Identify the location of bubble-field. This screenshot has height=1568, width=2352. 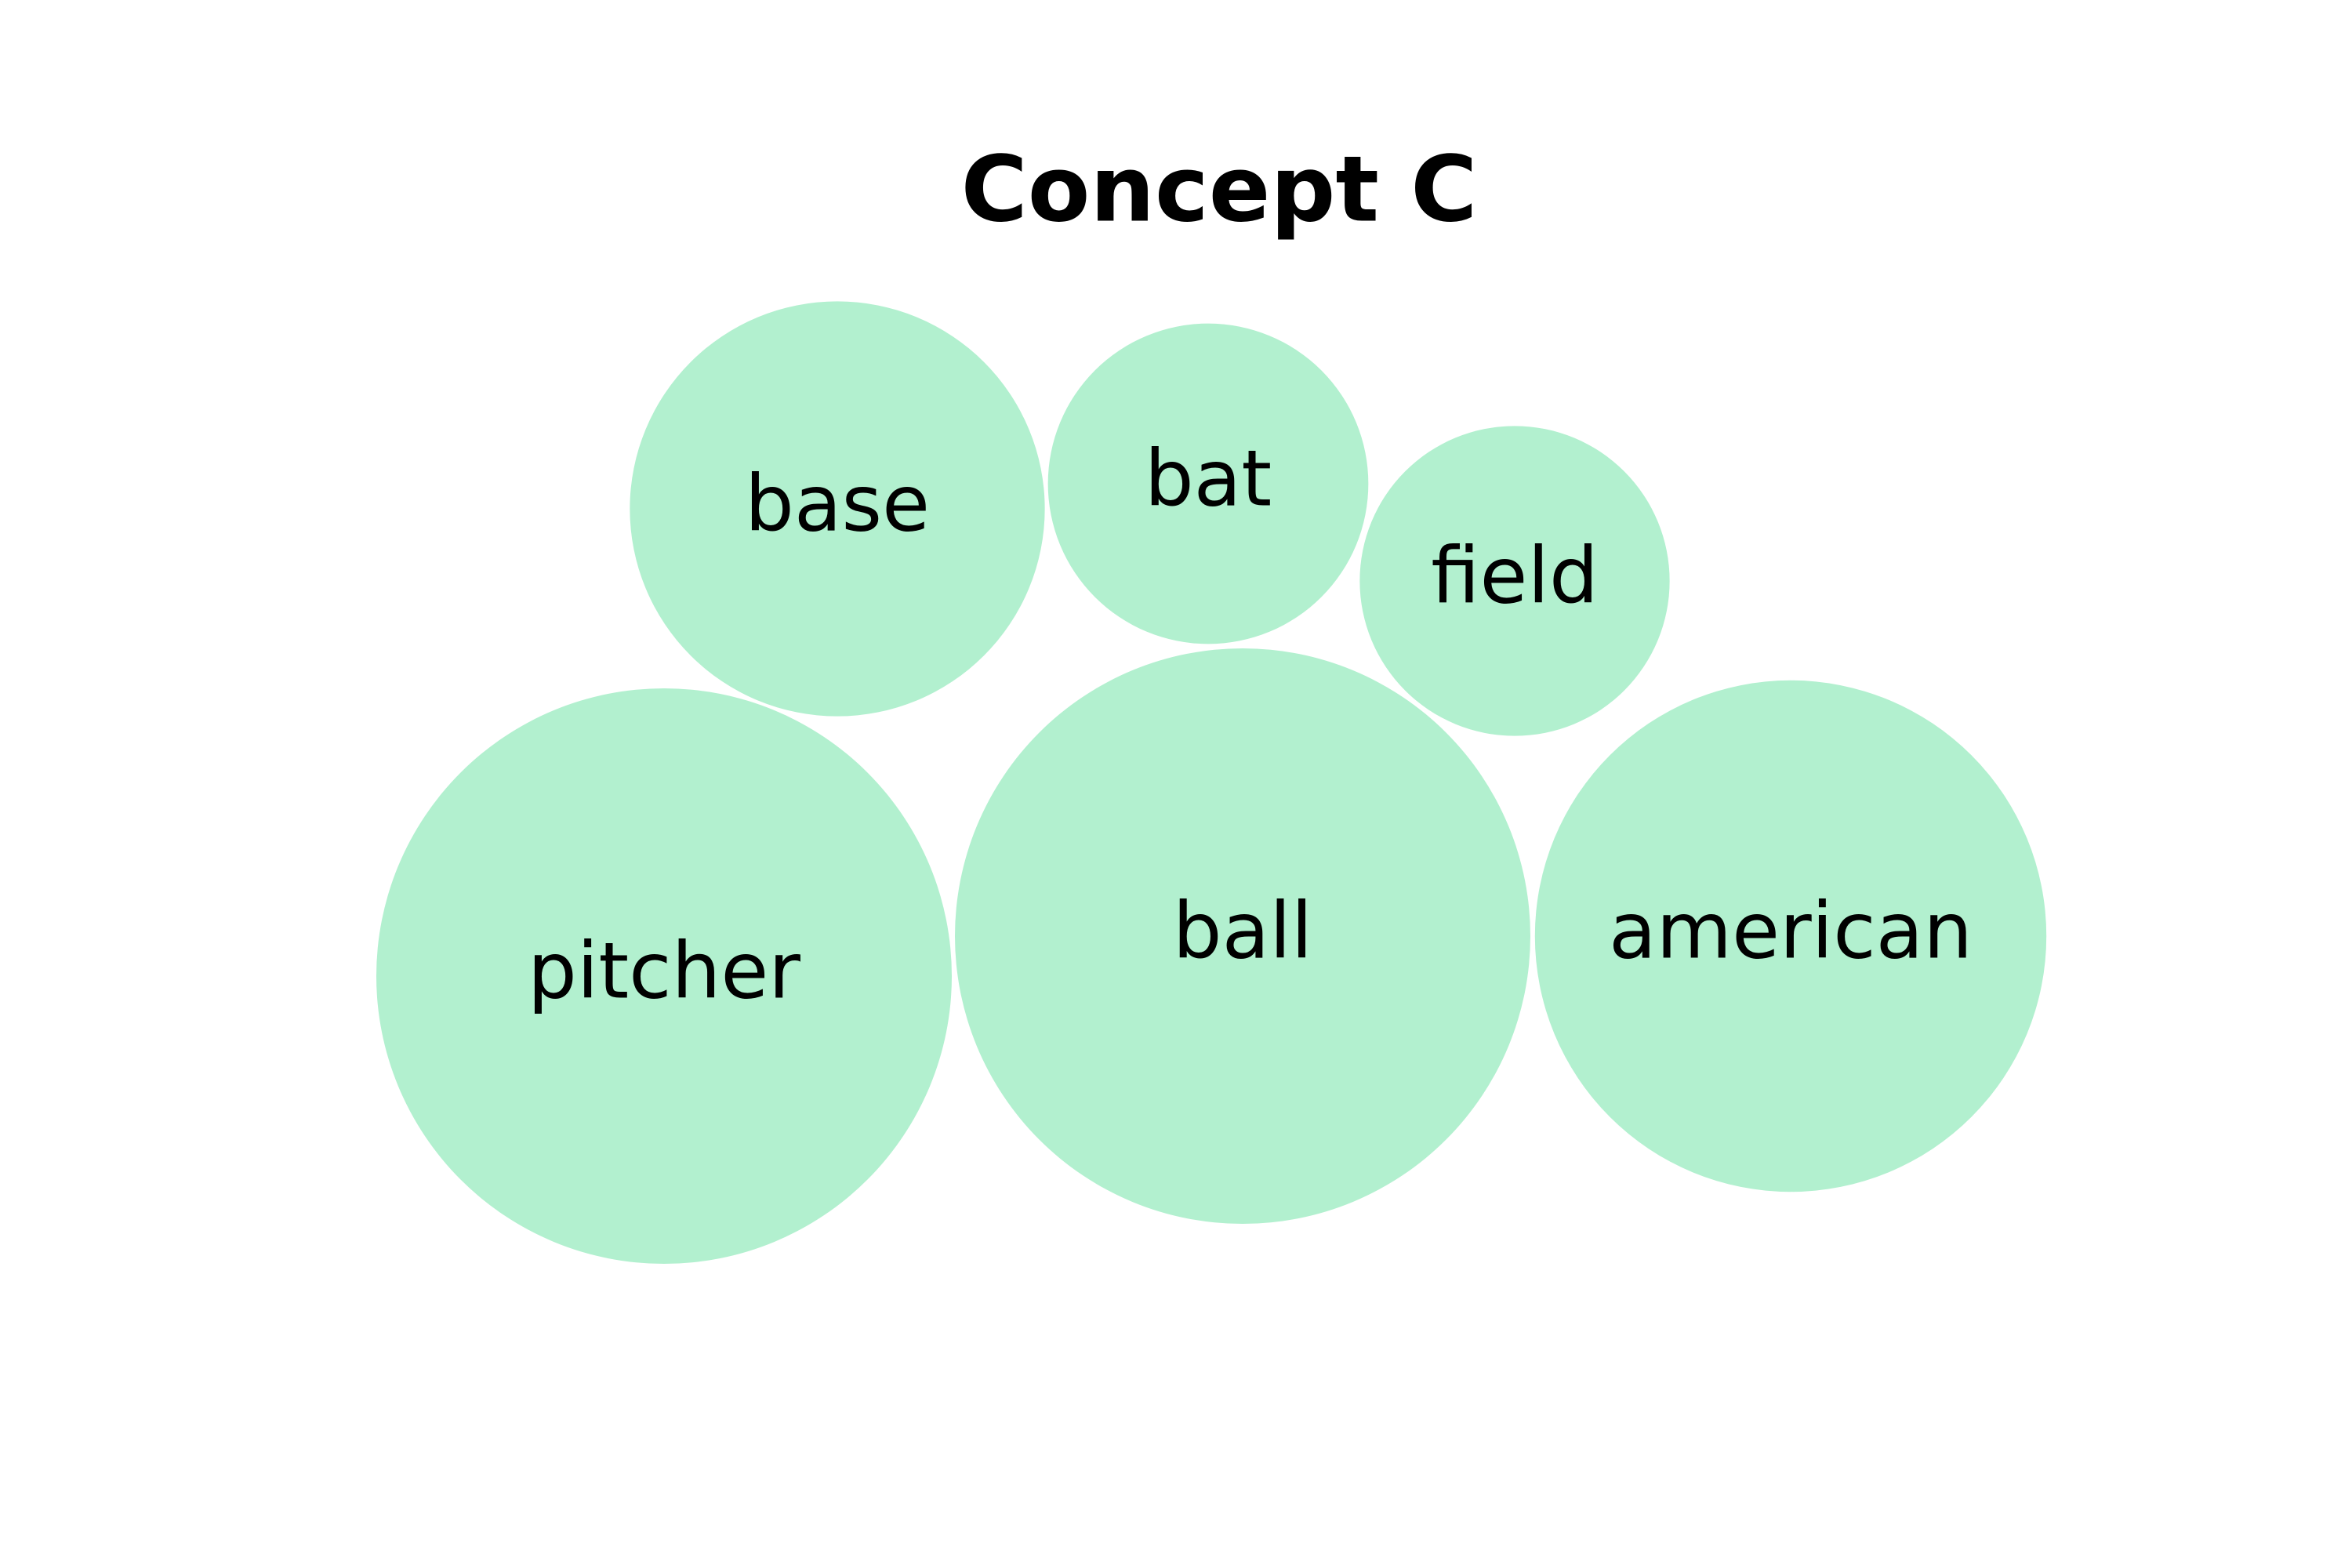
(1514, 581).